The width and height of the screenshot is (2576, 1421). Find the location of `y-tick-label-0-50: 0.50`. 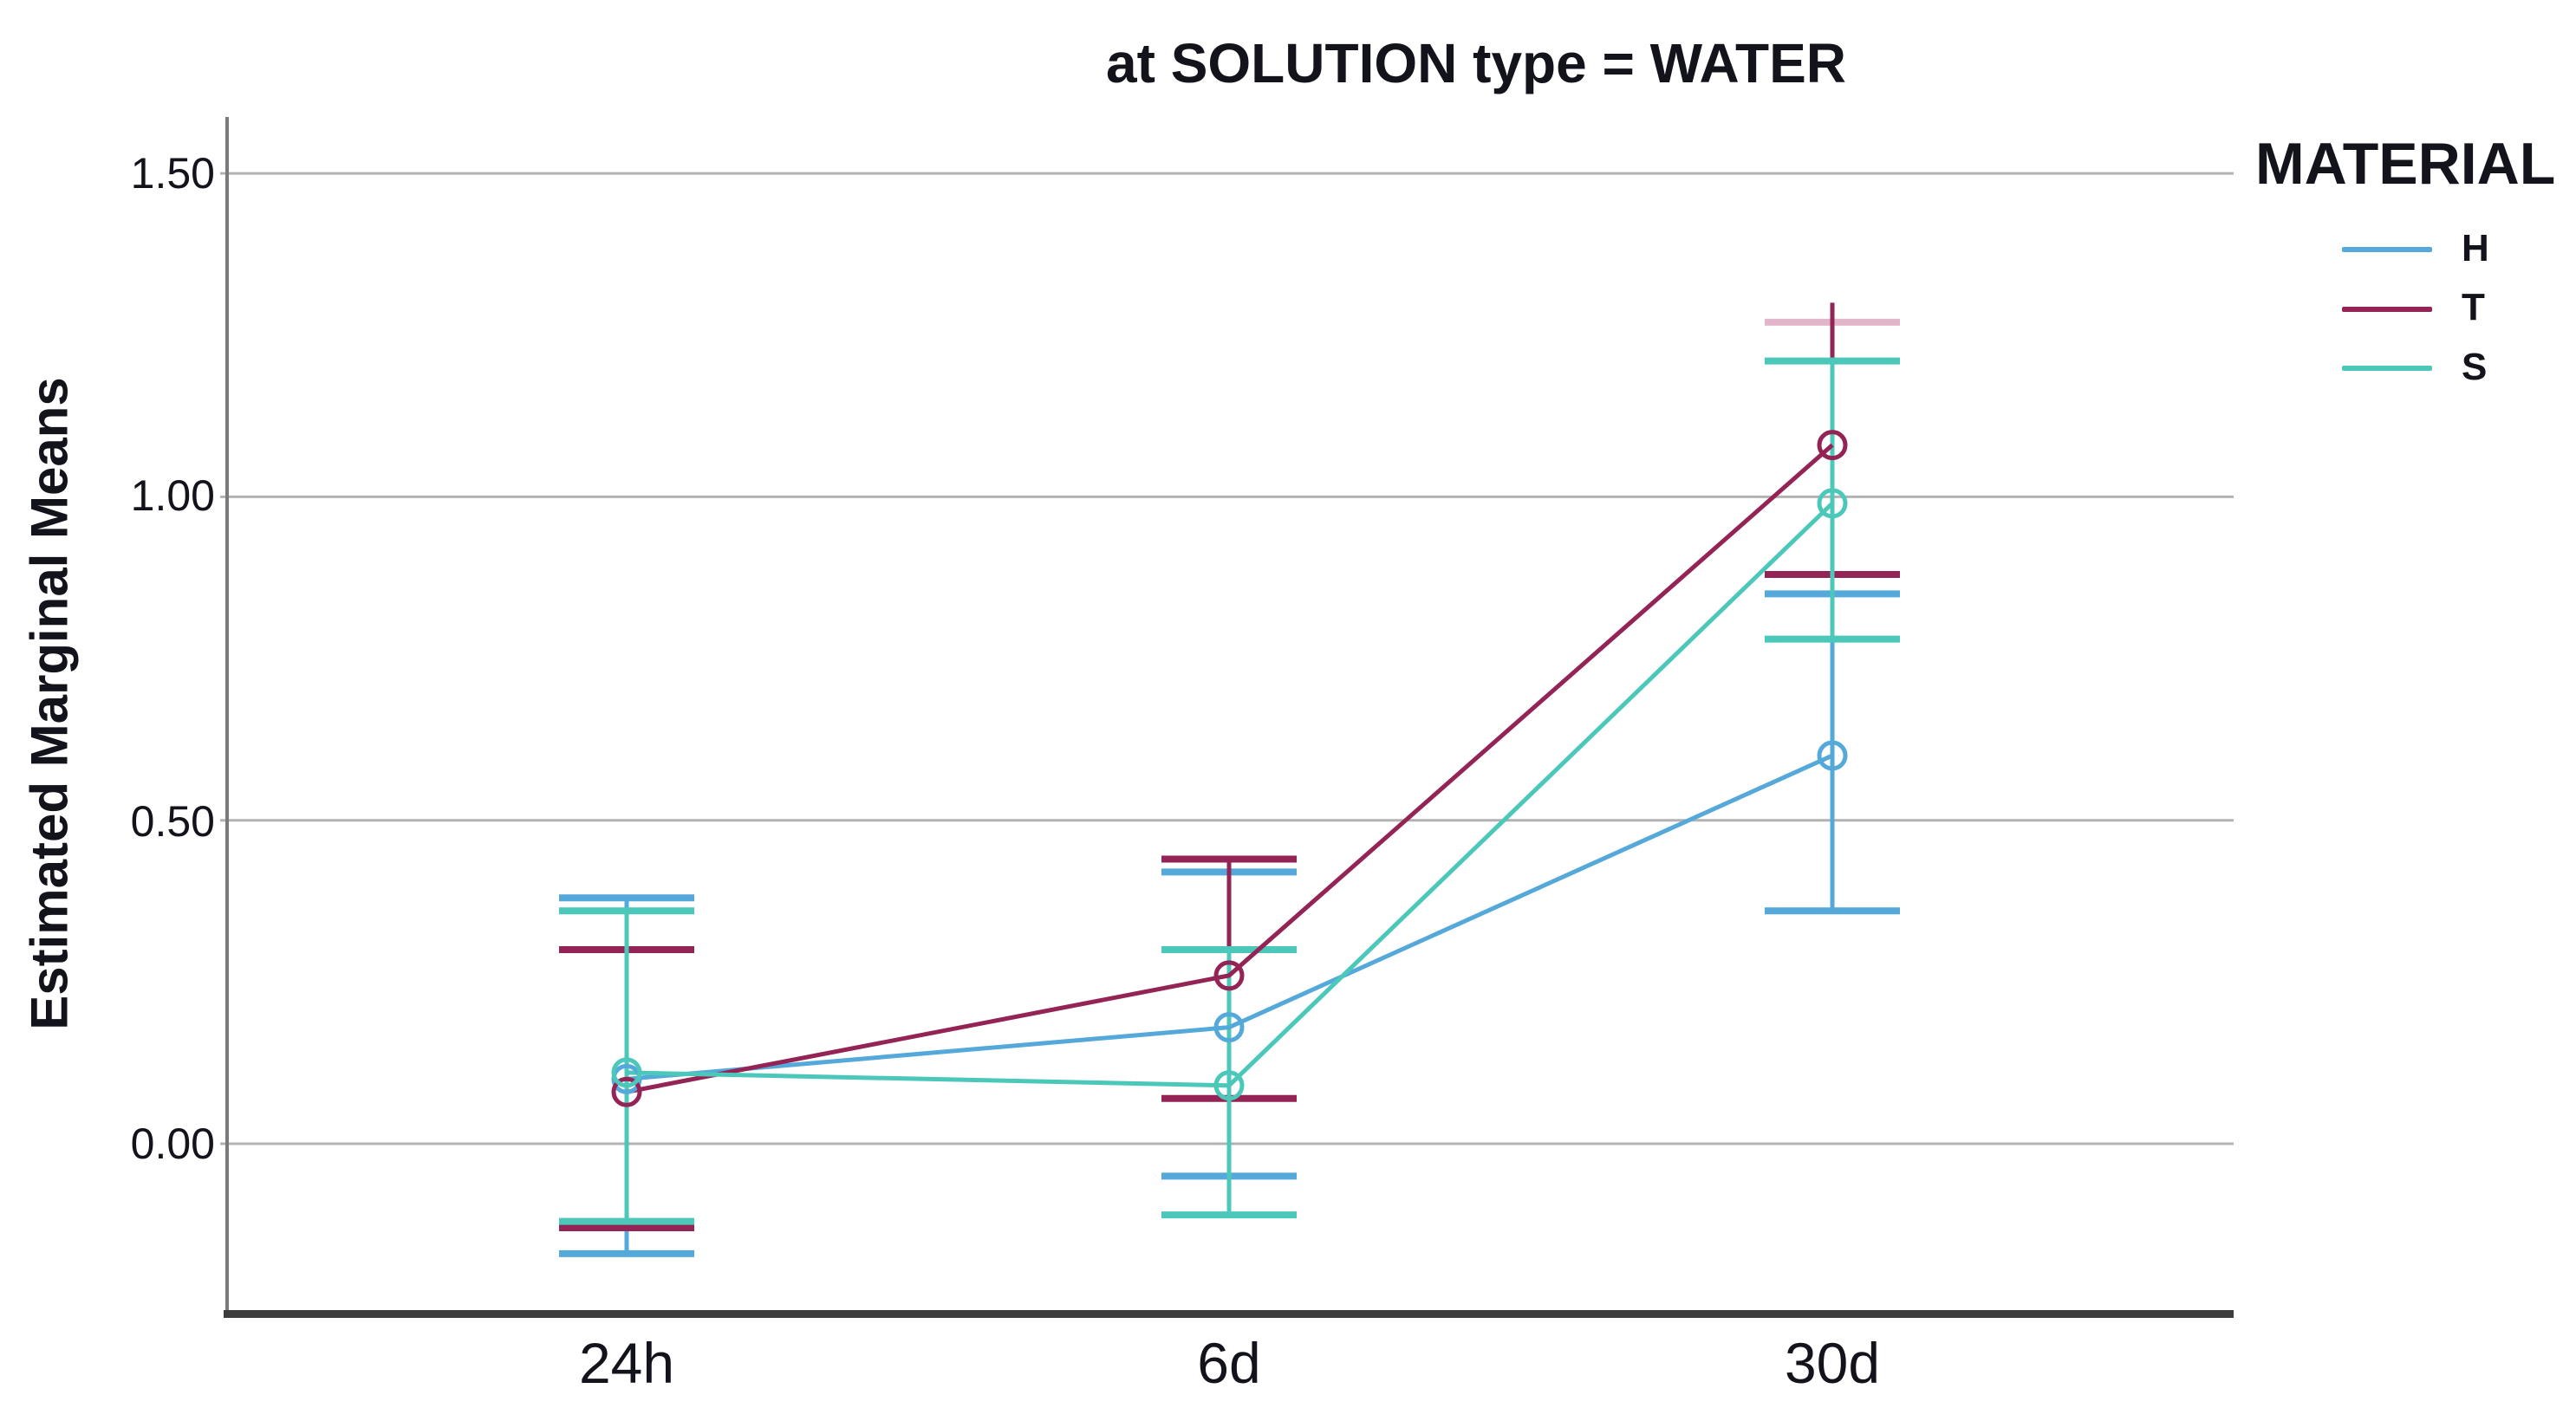

y-tick-label-0-50: 0.50 is located at coordinates (172, 821).